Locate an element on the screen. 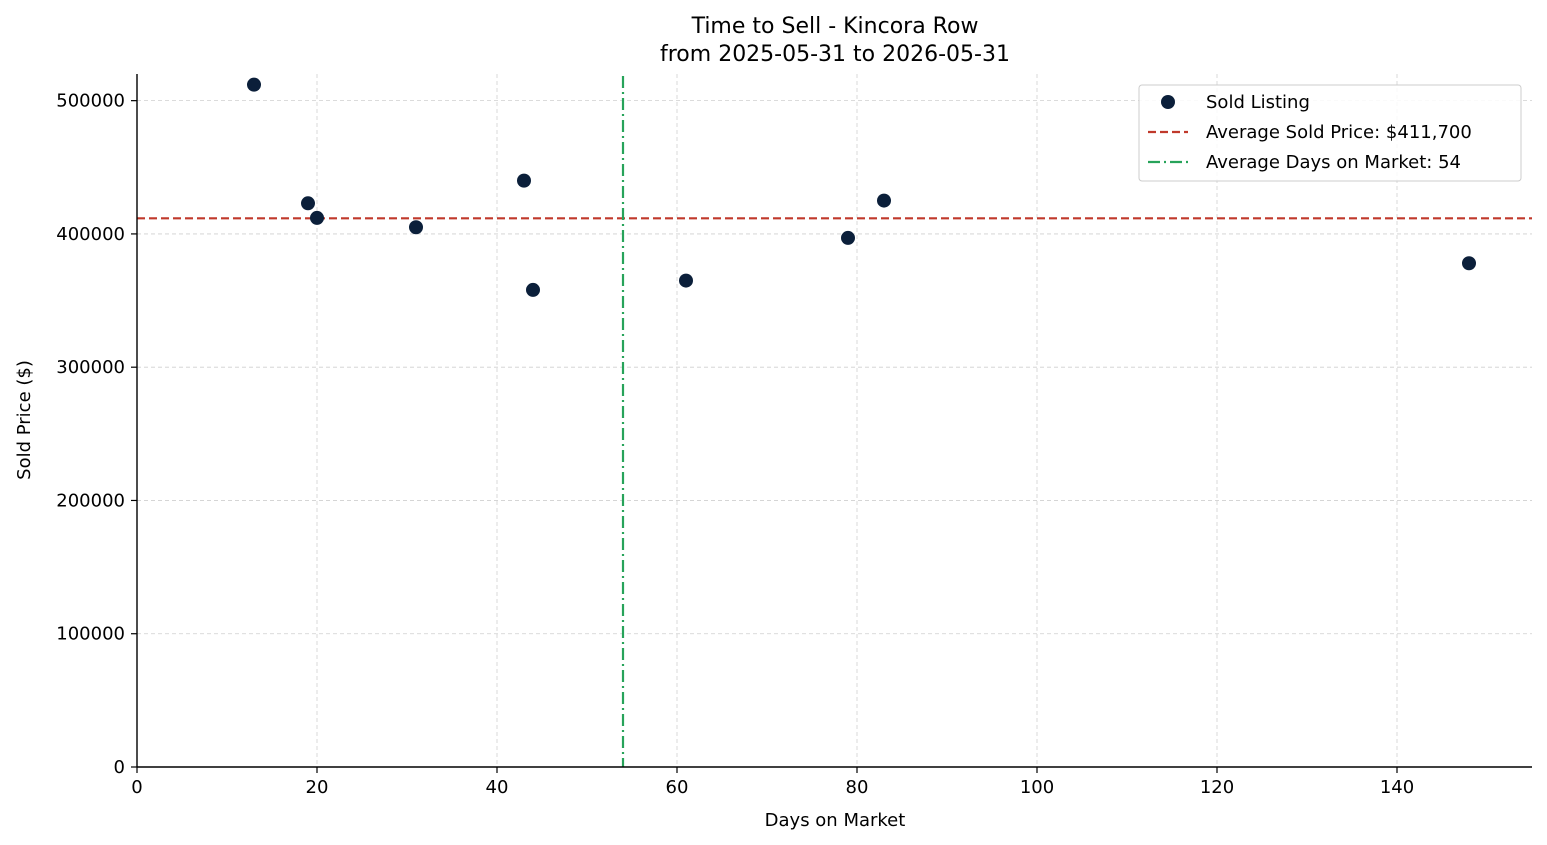 This screenshot has height=845, width=1547. x-tick-label-3: 60 is located at coordinates (677, 787).